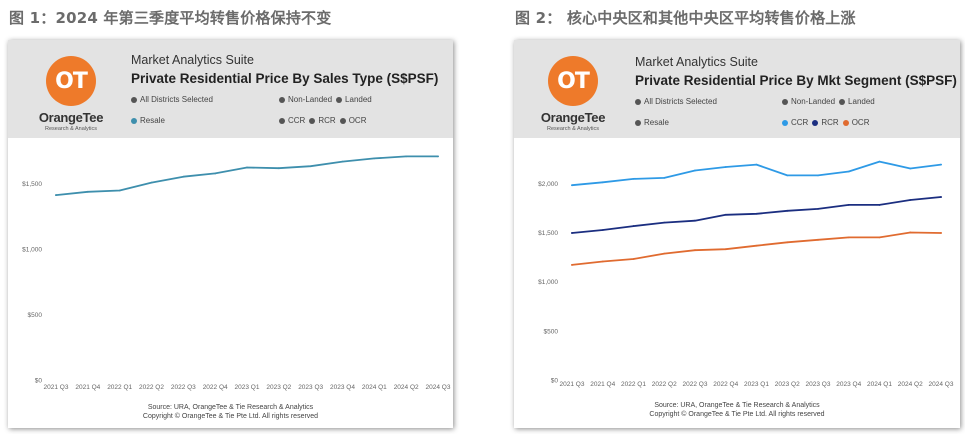 This screenshot has height=434, width=965. Describe the element at coordinates (860, 122) in the screenshot. I see `legend-ocr: OCR` at that location.